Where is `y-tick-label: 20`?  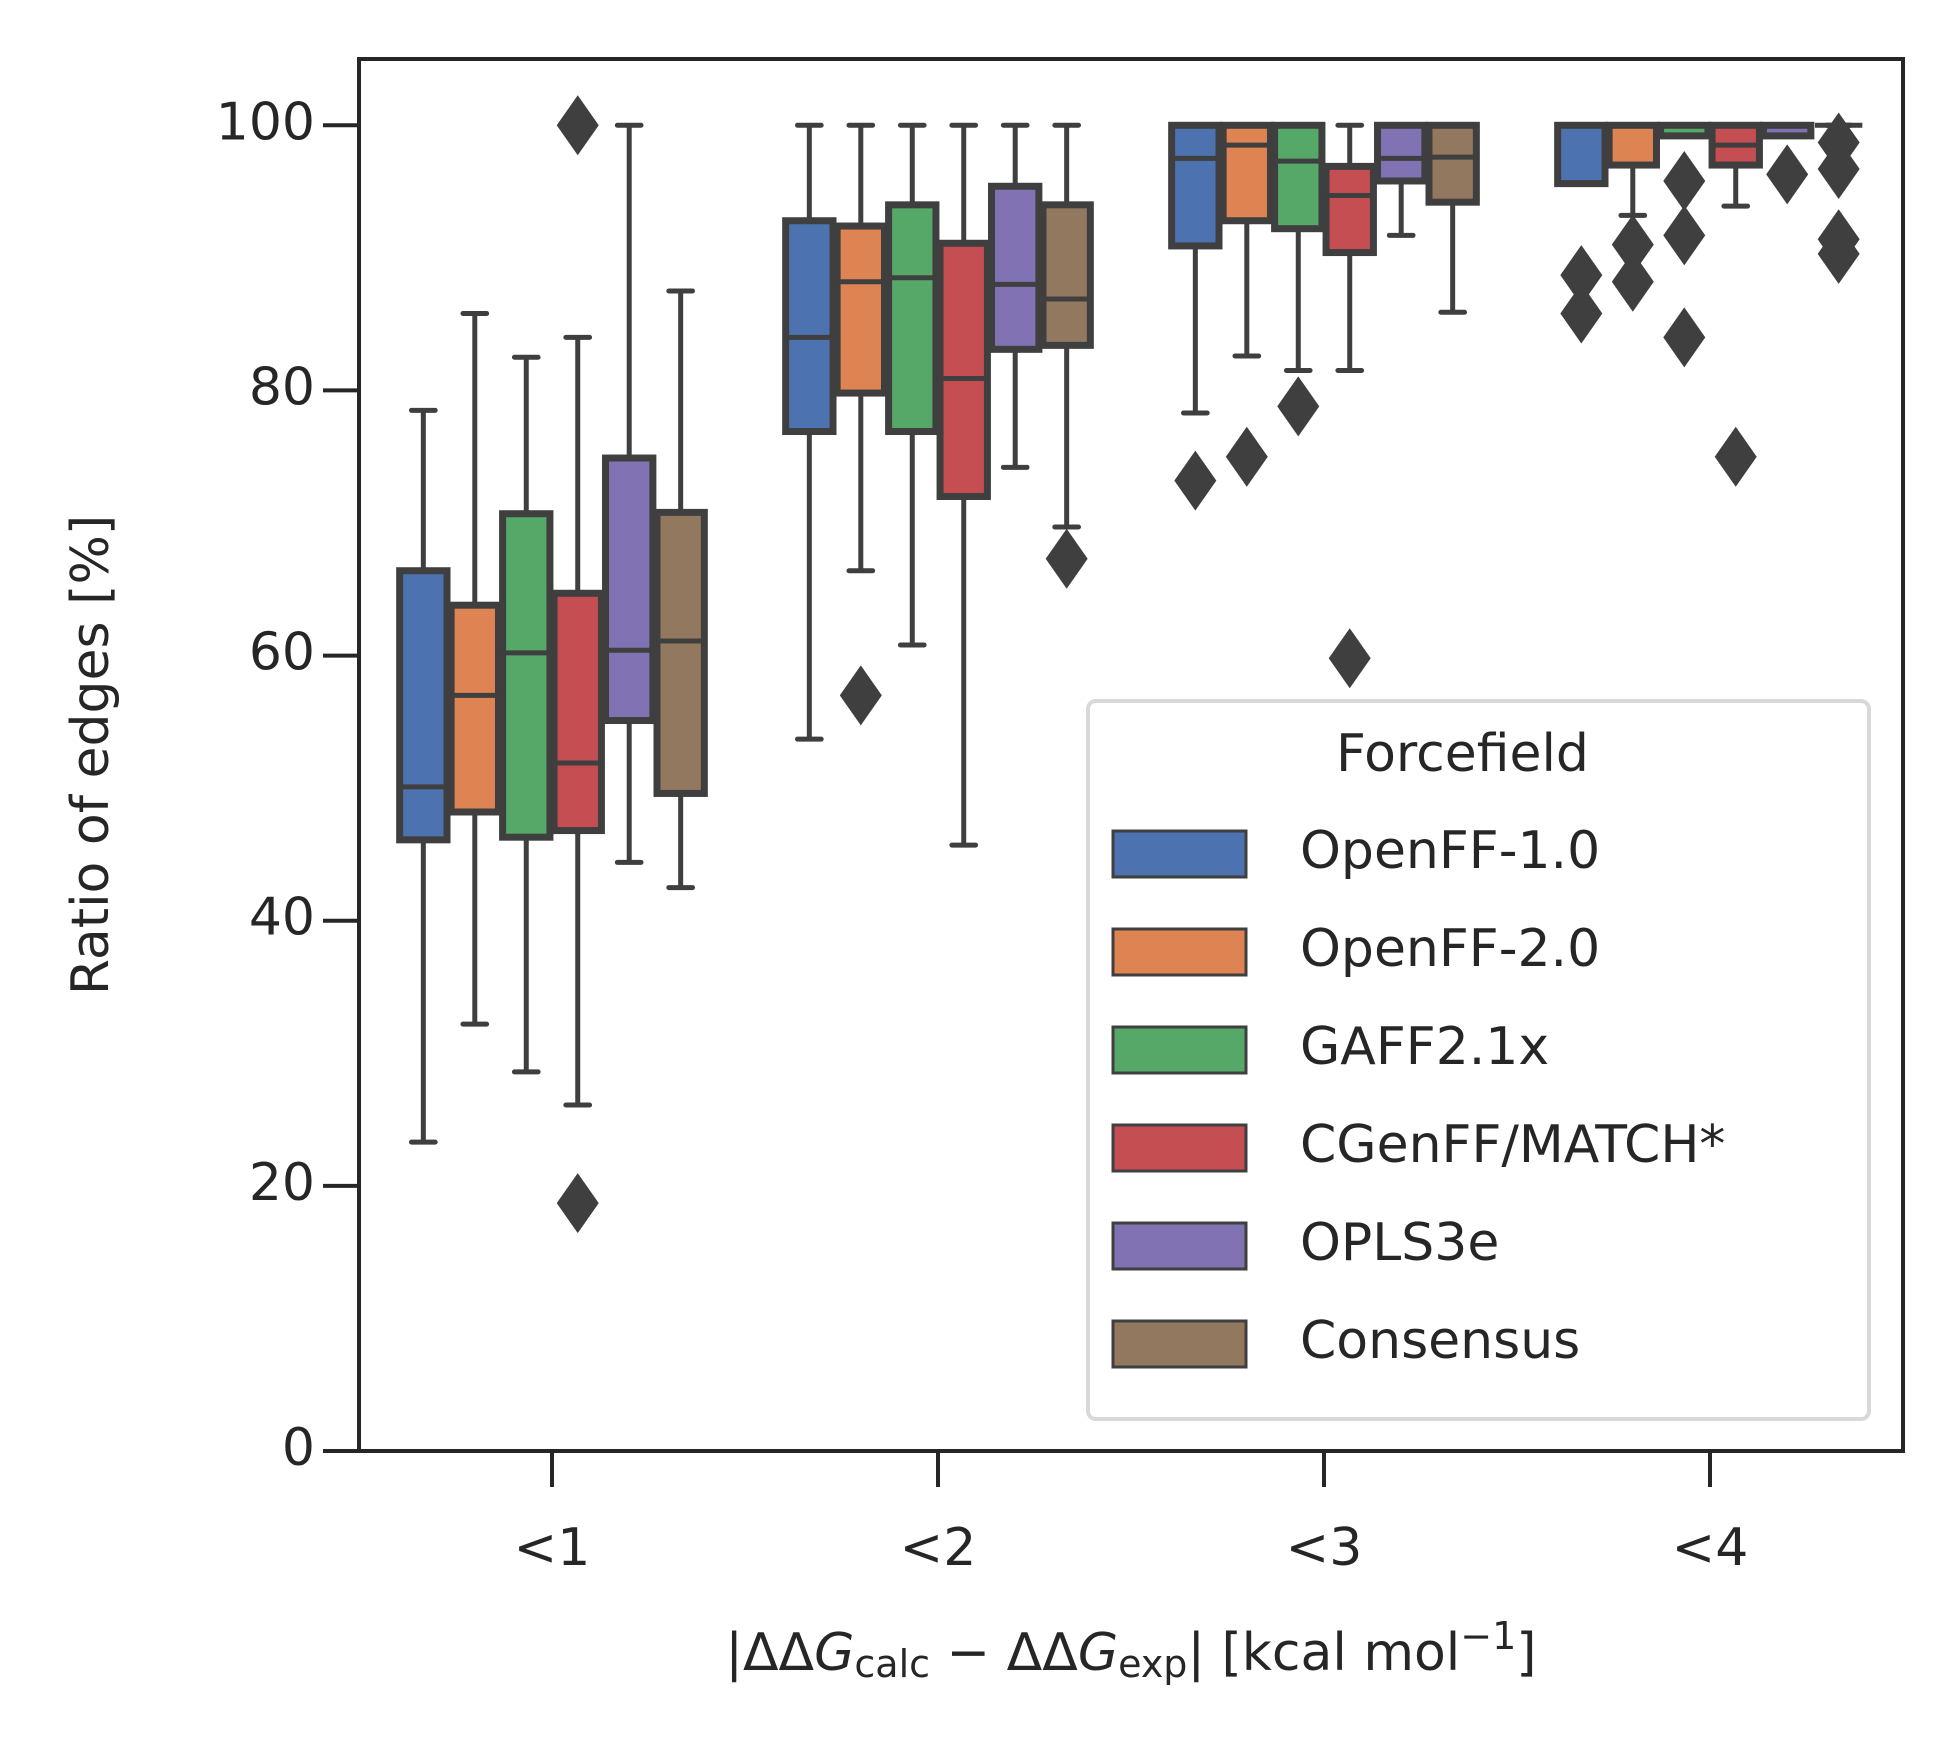
y-tick-label: 20 is located at coordinates (282, 1183).